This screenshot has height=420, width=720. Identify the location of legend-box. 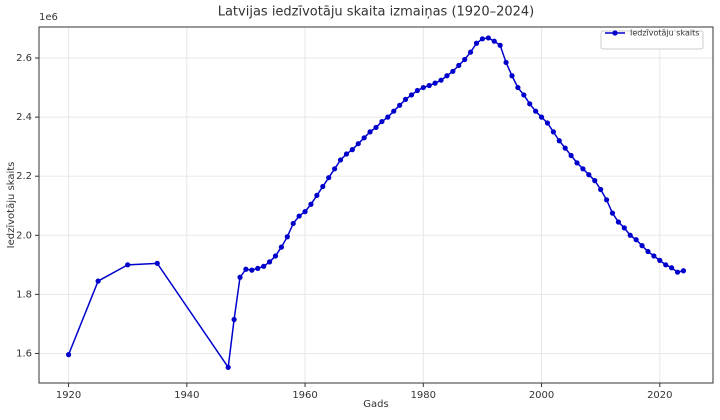
(652, 40).